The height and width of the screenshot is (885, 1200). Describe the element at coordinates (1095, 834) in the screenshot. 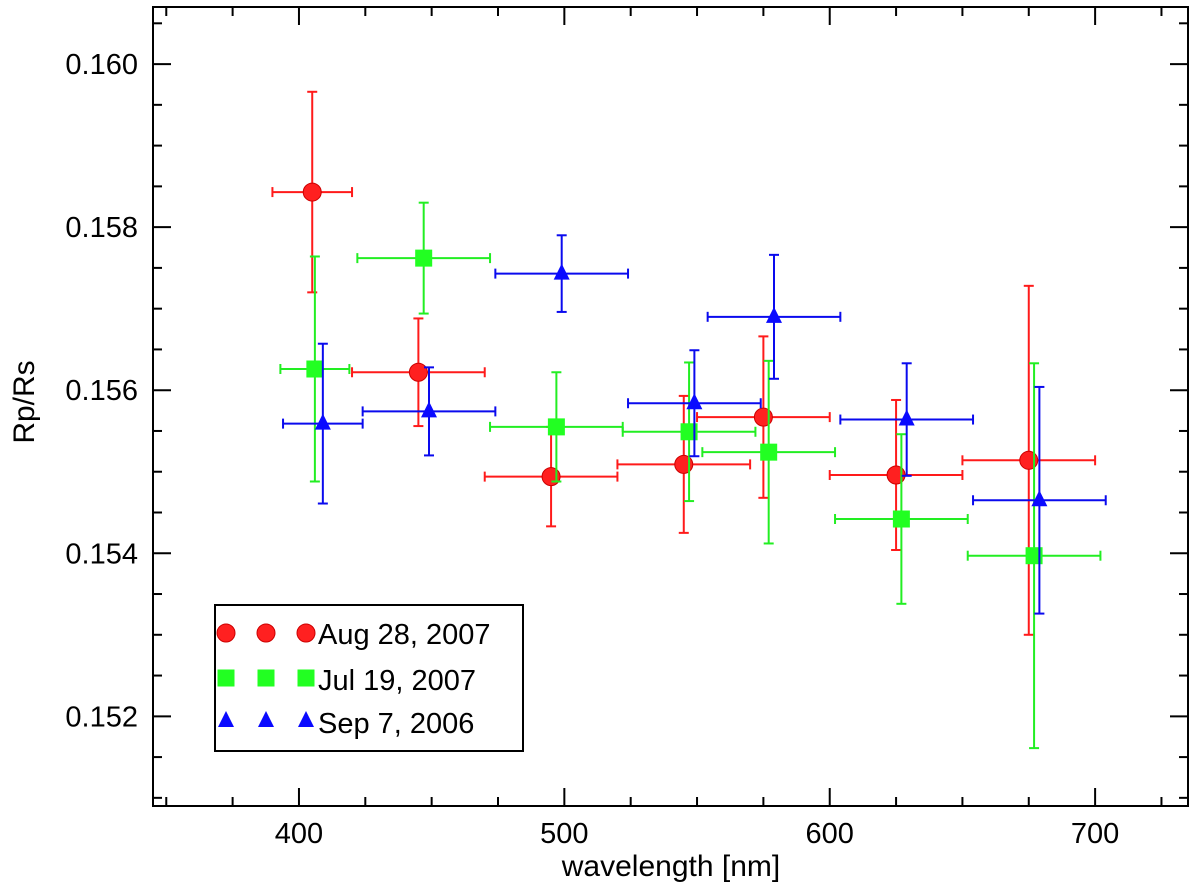

I see `x-tick-label: 700` at that location.